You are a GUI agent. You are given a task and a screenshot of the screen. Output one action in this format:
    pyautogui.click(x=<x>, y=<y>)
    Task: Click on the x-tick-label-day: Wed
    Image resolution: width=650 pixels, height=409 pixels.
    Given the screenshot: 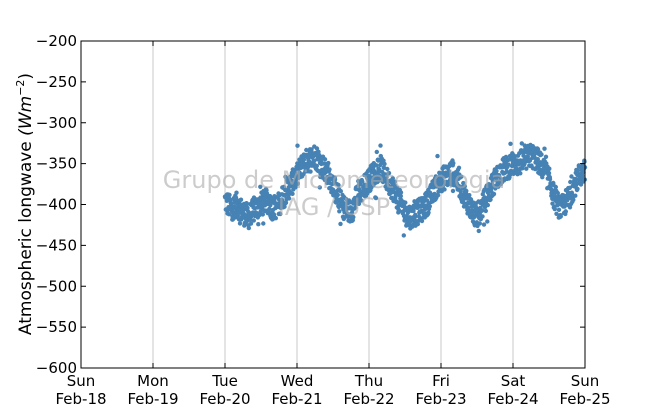 What is the action you would take?
    pyautogui.click(x=297, y=381)
    